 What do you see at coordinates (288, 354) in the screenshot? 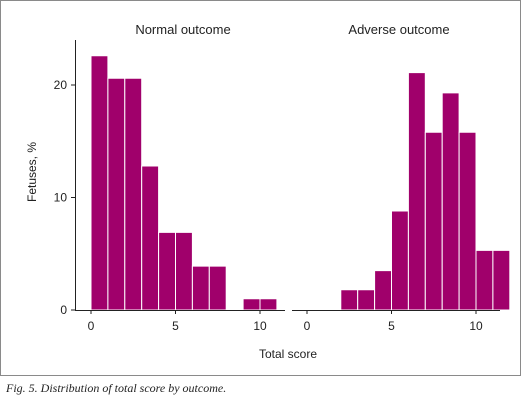
I see `x-axis-title: Total score` at bounding box center [288, 354].